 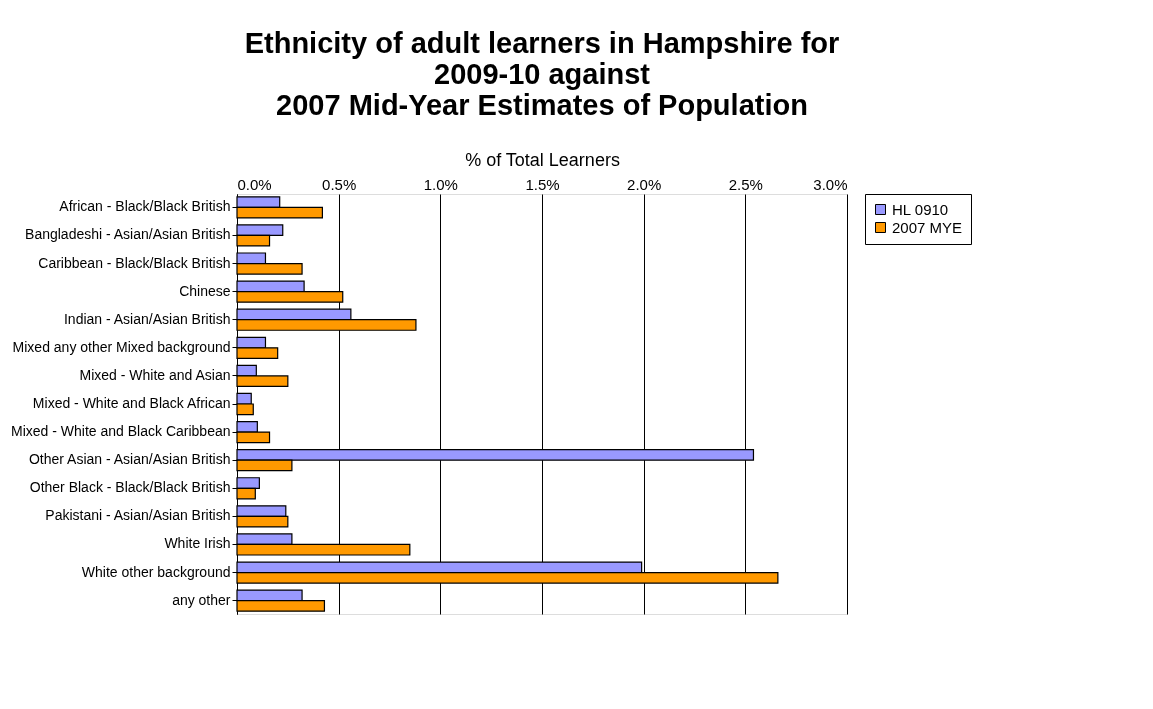 I want to click on text: Ethnicity of adult learners in Hampshire for, so click(x=542, y=43).